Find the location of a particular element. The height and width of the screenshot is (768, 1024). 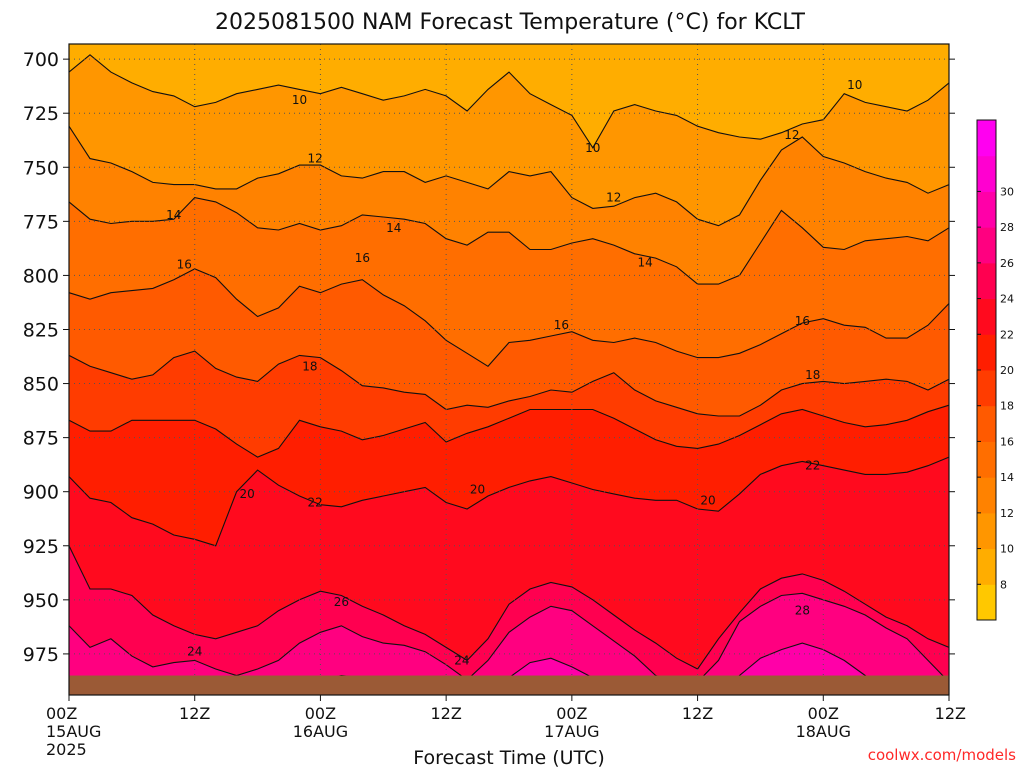

colorbar: 8 10 12 14 16 18 20 22 24 26 28 30 is located at coordinates (995, 370).